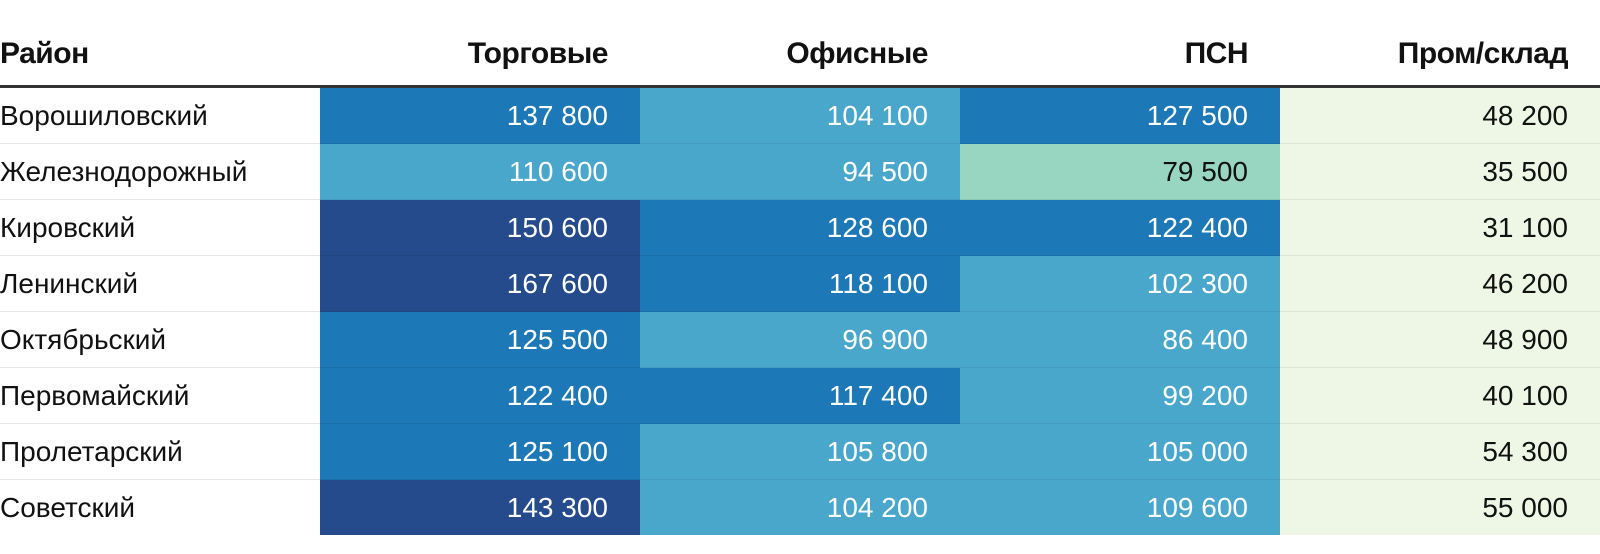 The image size is (1600, 554). I want to click on table-row: Железнодорожный 110 600 94 500 79 500 35 500, so click(800, 171).